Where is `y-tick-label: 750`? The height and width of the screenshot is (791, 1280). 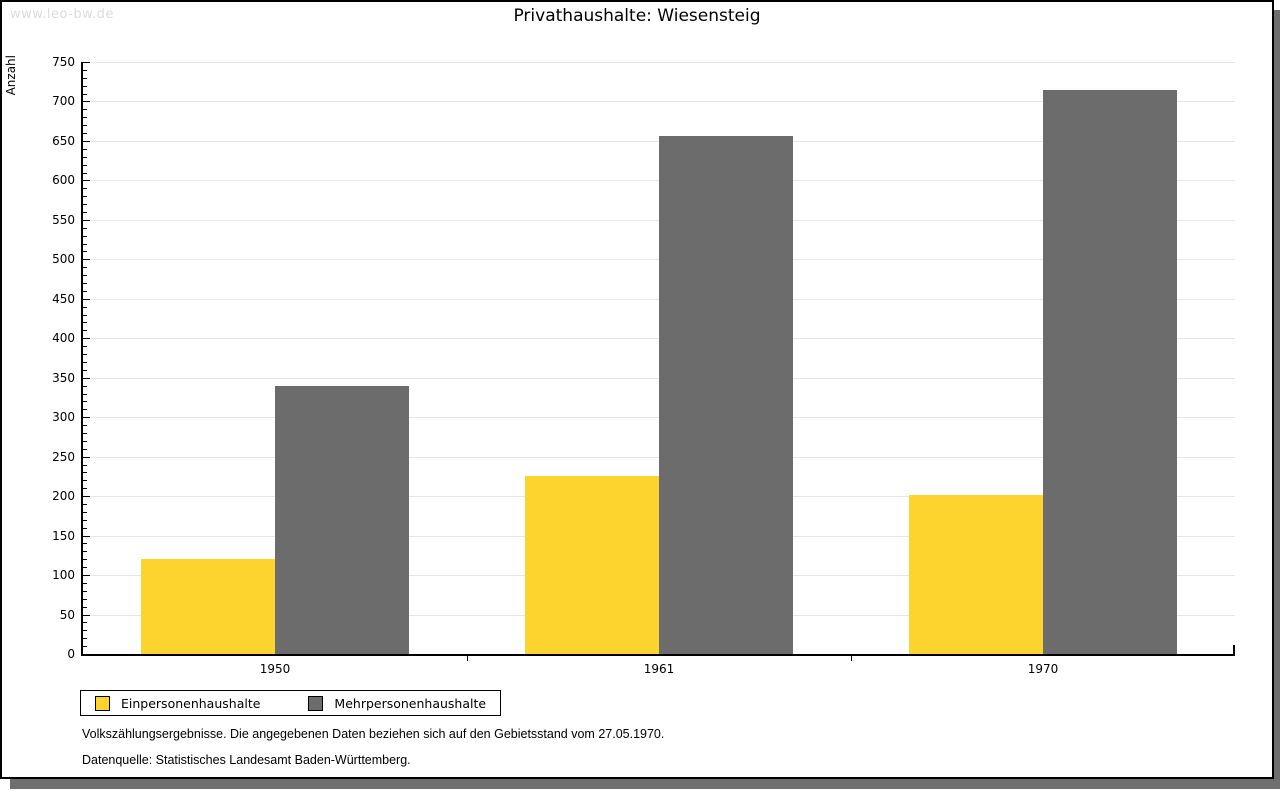 y-tick-label: 750 is located at coordinates (63, 62).